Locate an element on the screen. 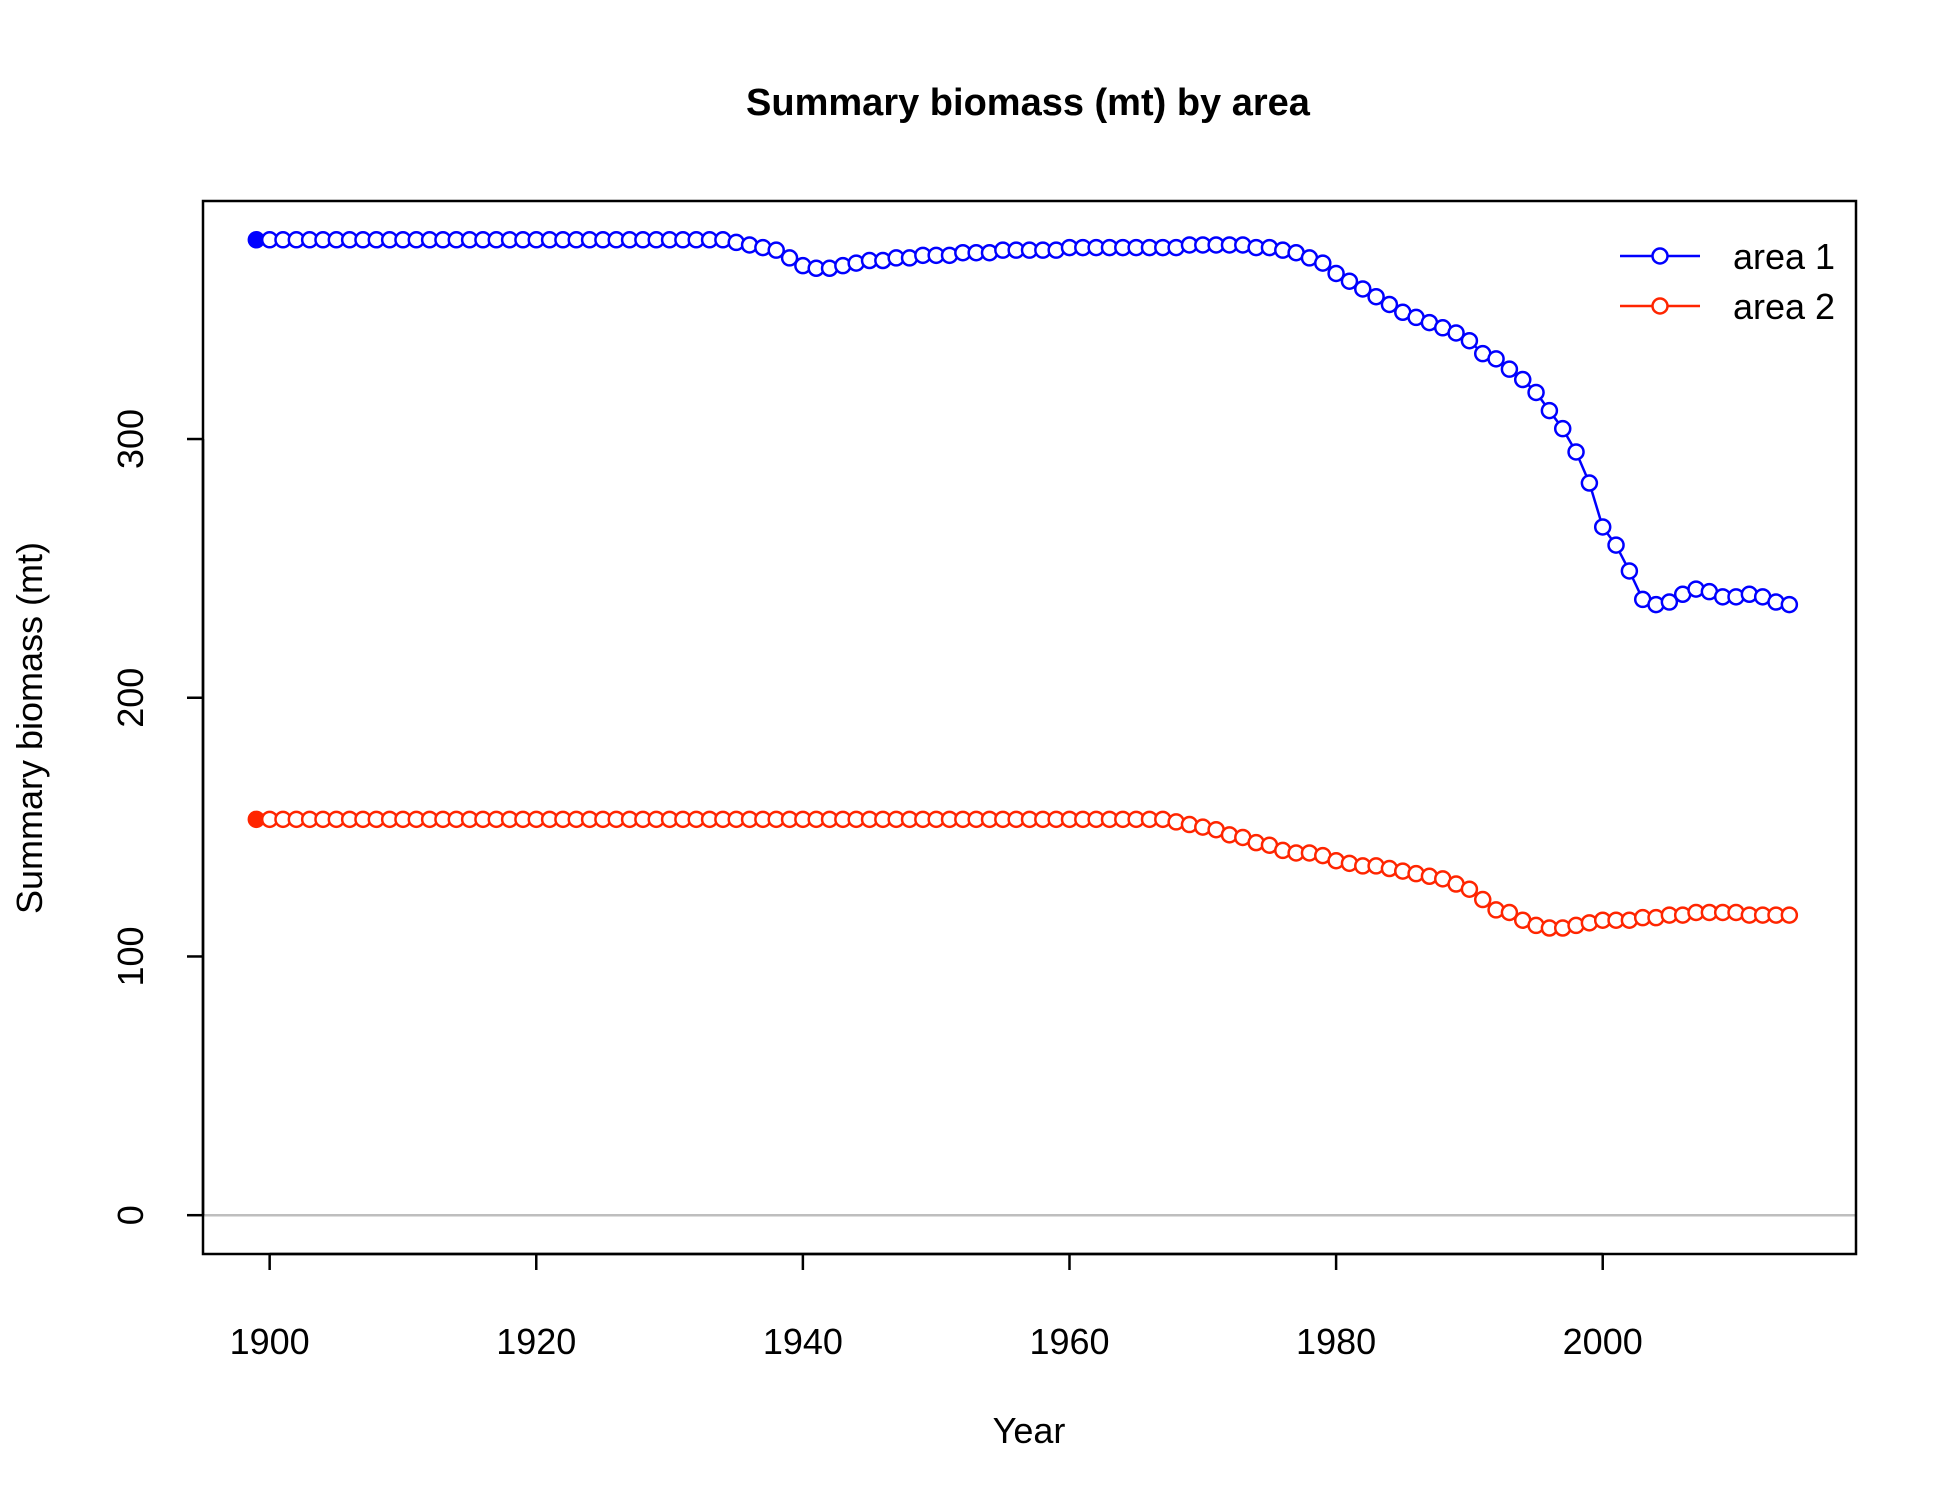 The image size is (1950, 1500). x-tick-label: 1960 is located at coordinates (1069, 1341).